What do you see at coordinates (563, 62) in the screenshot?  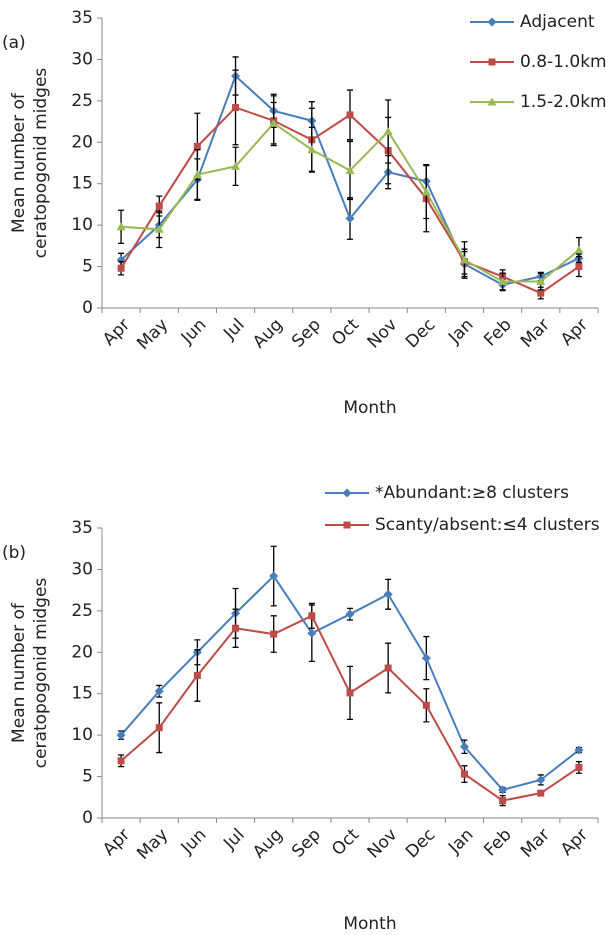 I see `legend-label: 0.8-1.0km` at bounding box center [563, 62].